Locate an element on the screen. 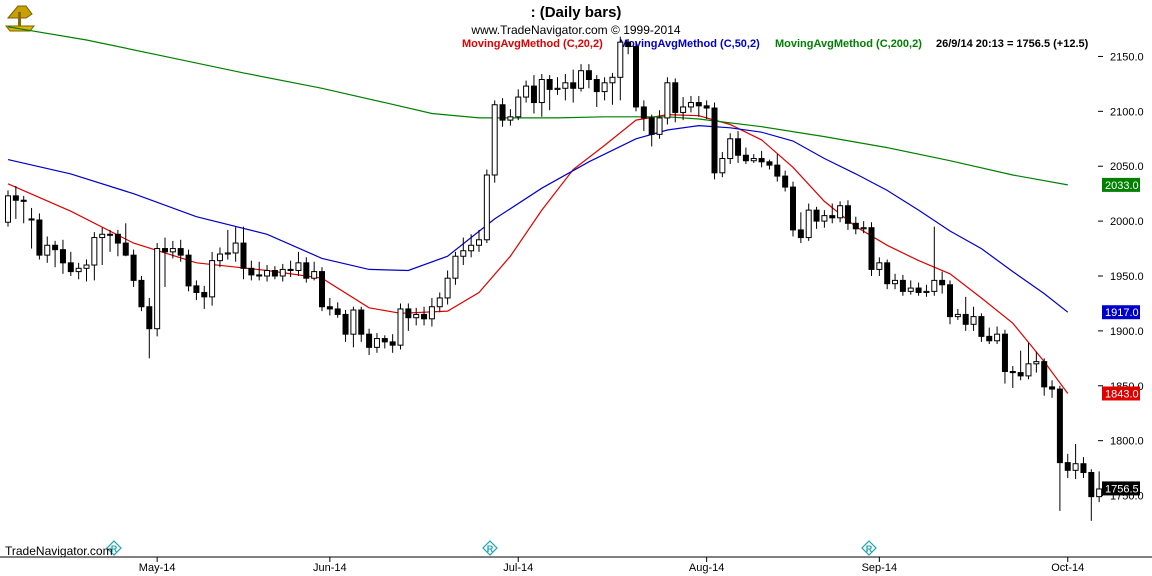 The width and height of the screenshot is (1152, 576). x-tick-label: Aug-14 is located at coordinates (706, 568).